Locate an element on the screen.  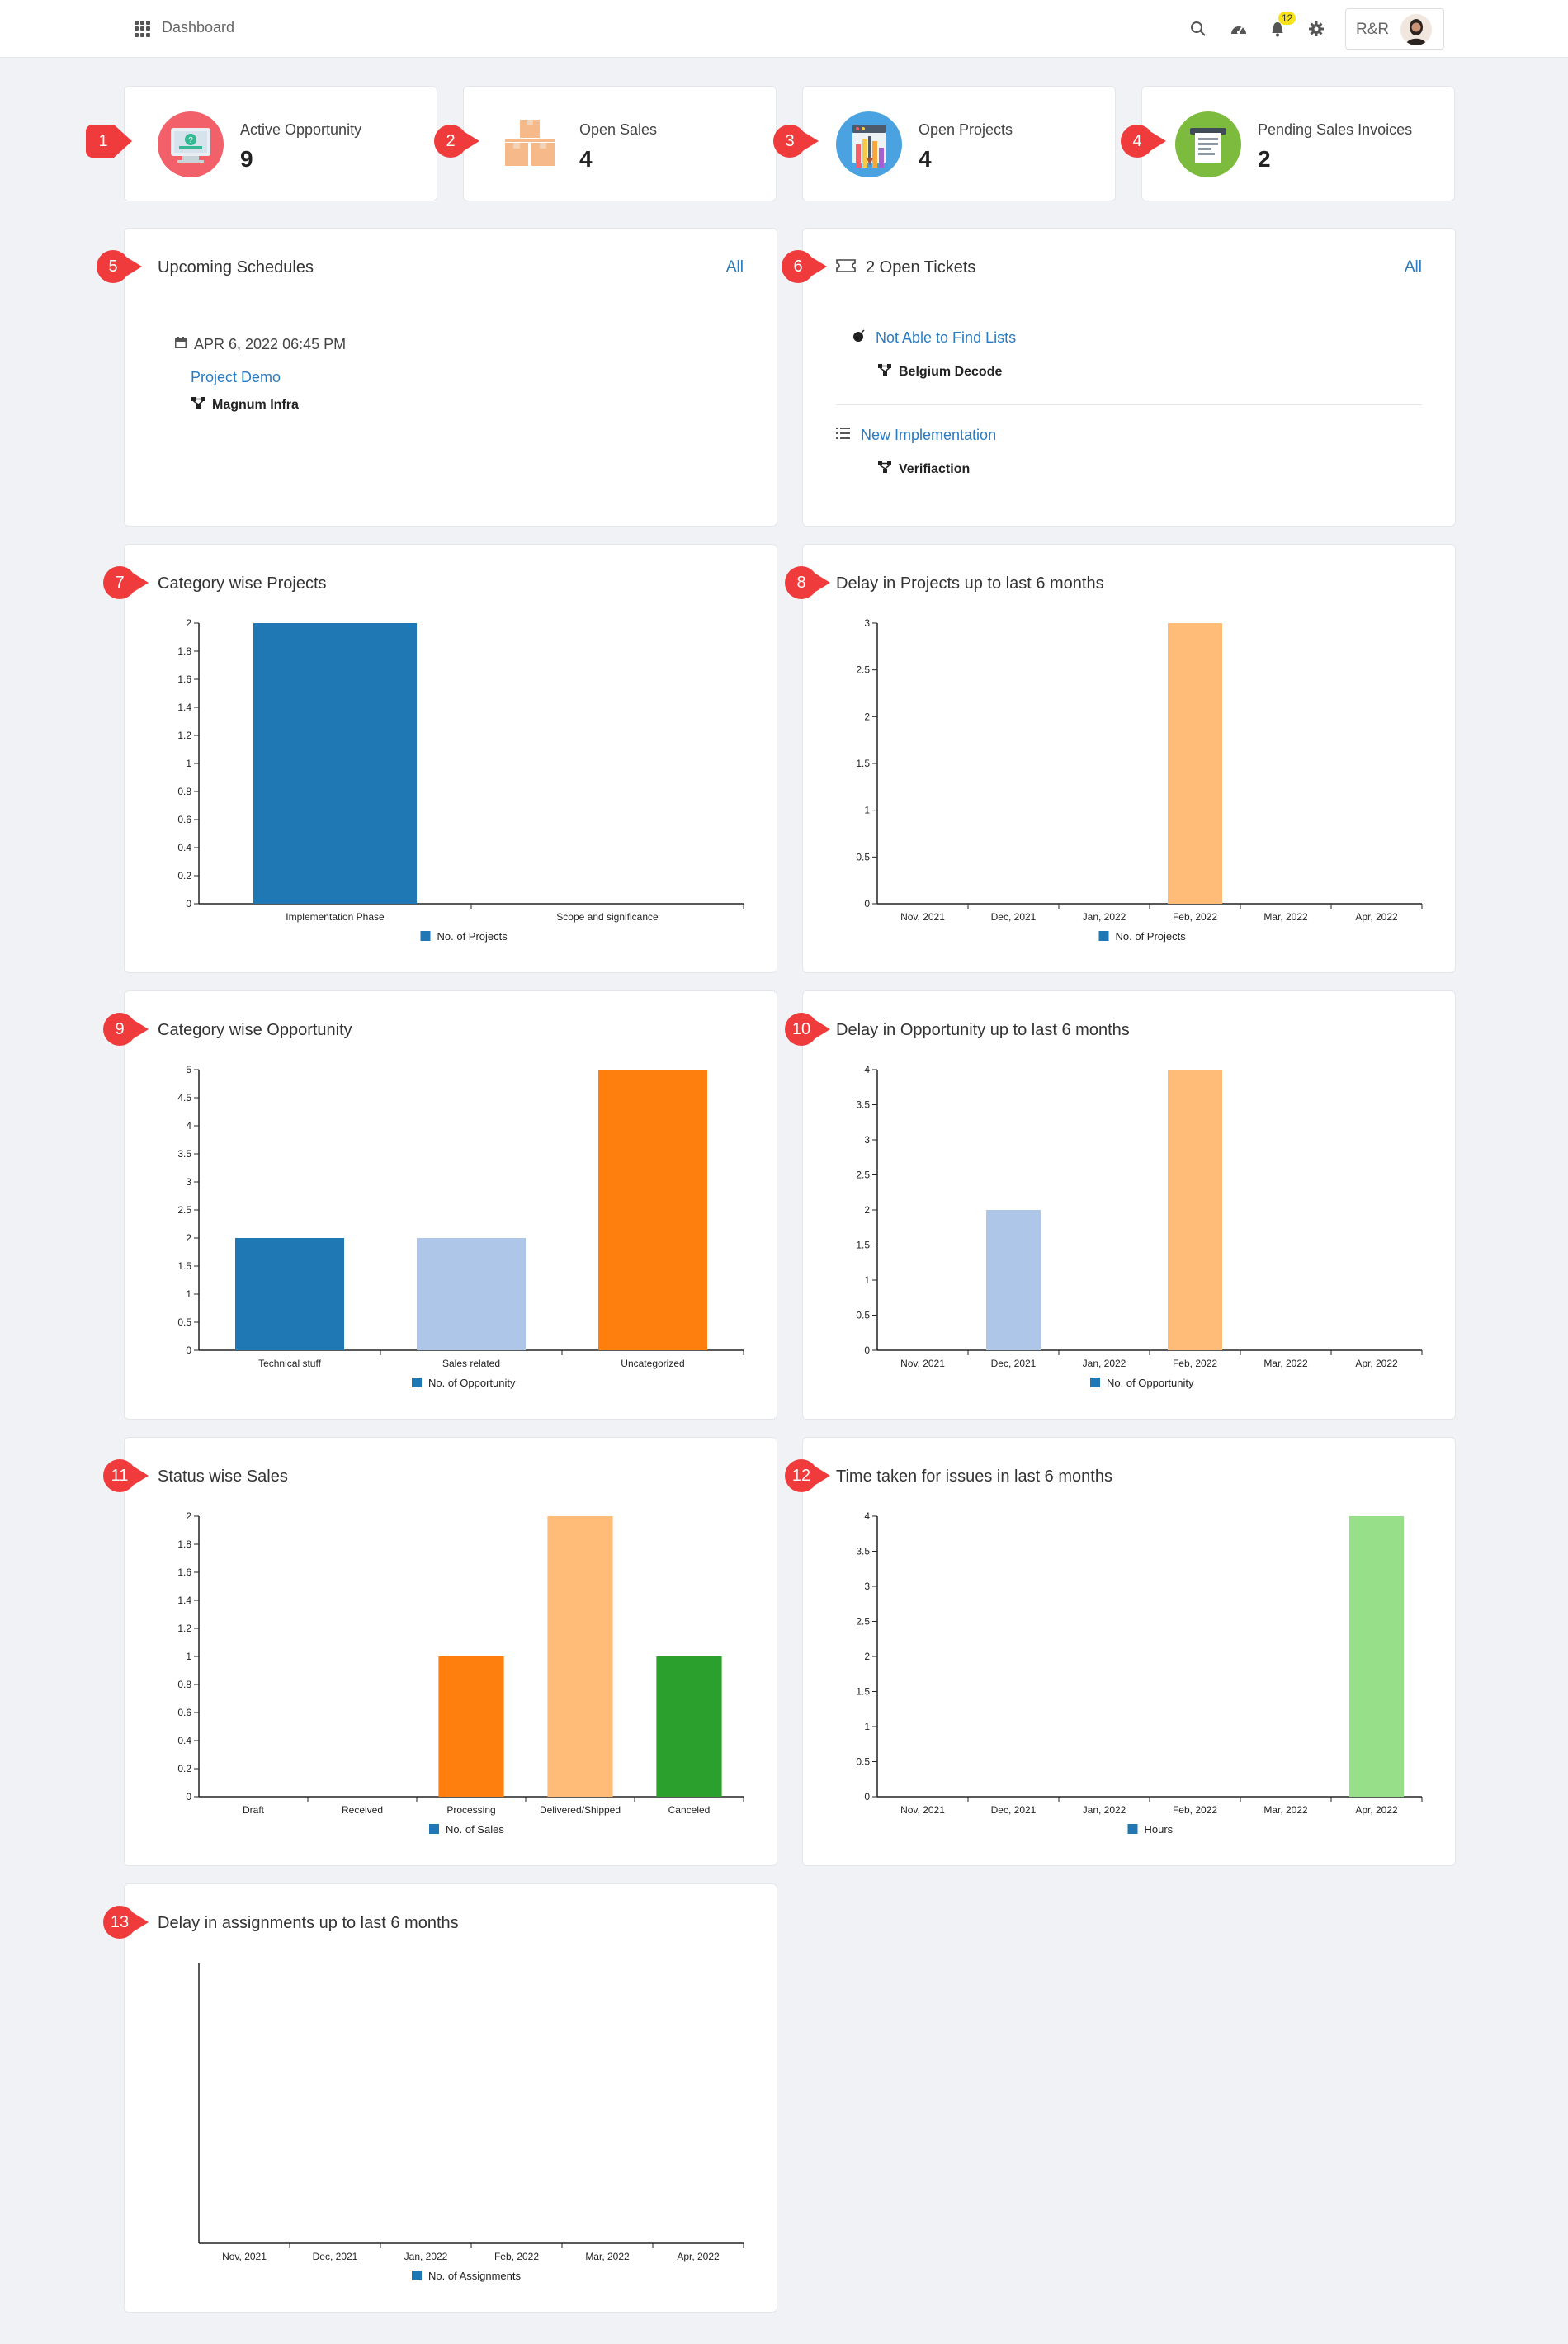
callout-marker: 7 is located at coordinates (125, 582).